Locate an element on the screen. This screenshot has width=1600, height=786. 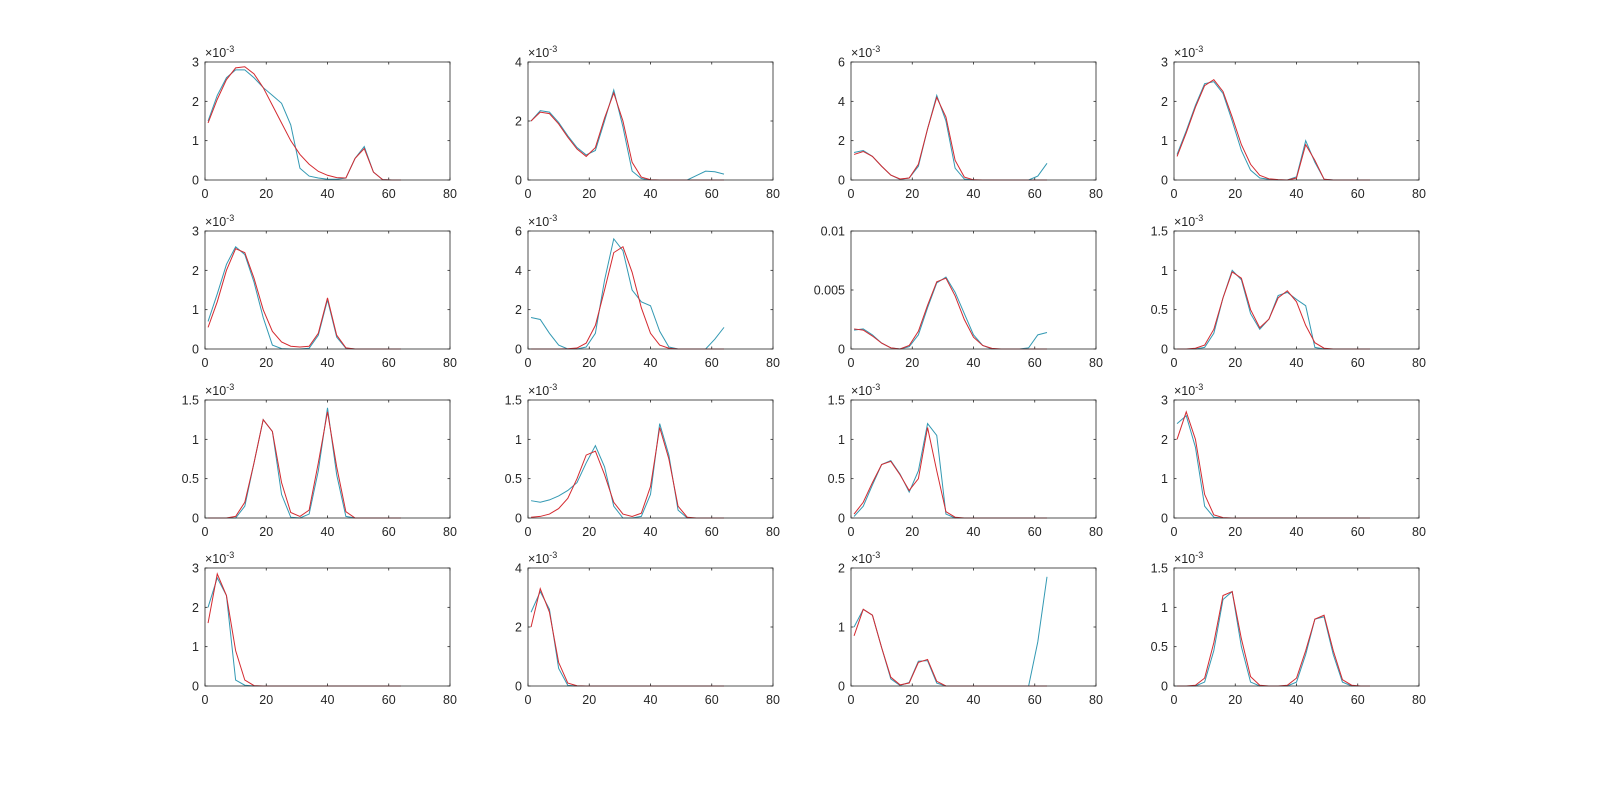
y-tick-label: 0.5 is located at coordinates (1159, 647).